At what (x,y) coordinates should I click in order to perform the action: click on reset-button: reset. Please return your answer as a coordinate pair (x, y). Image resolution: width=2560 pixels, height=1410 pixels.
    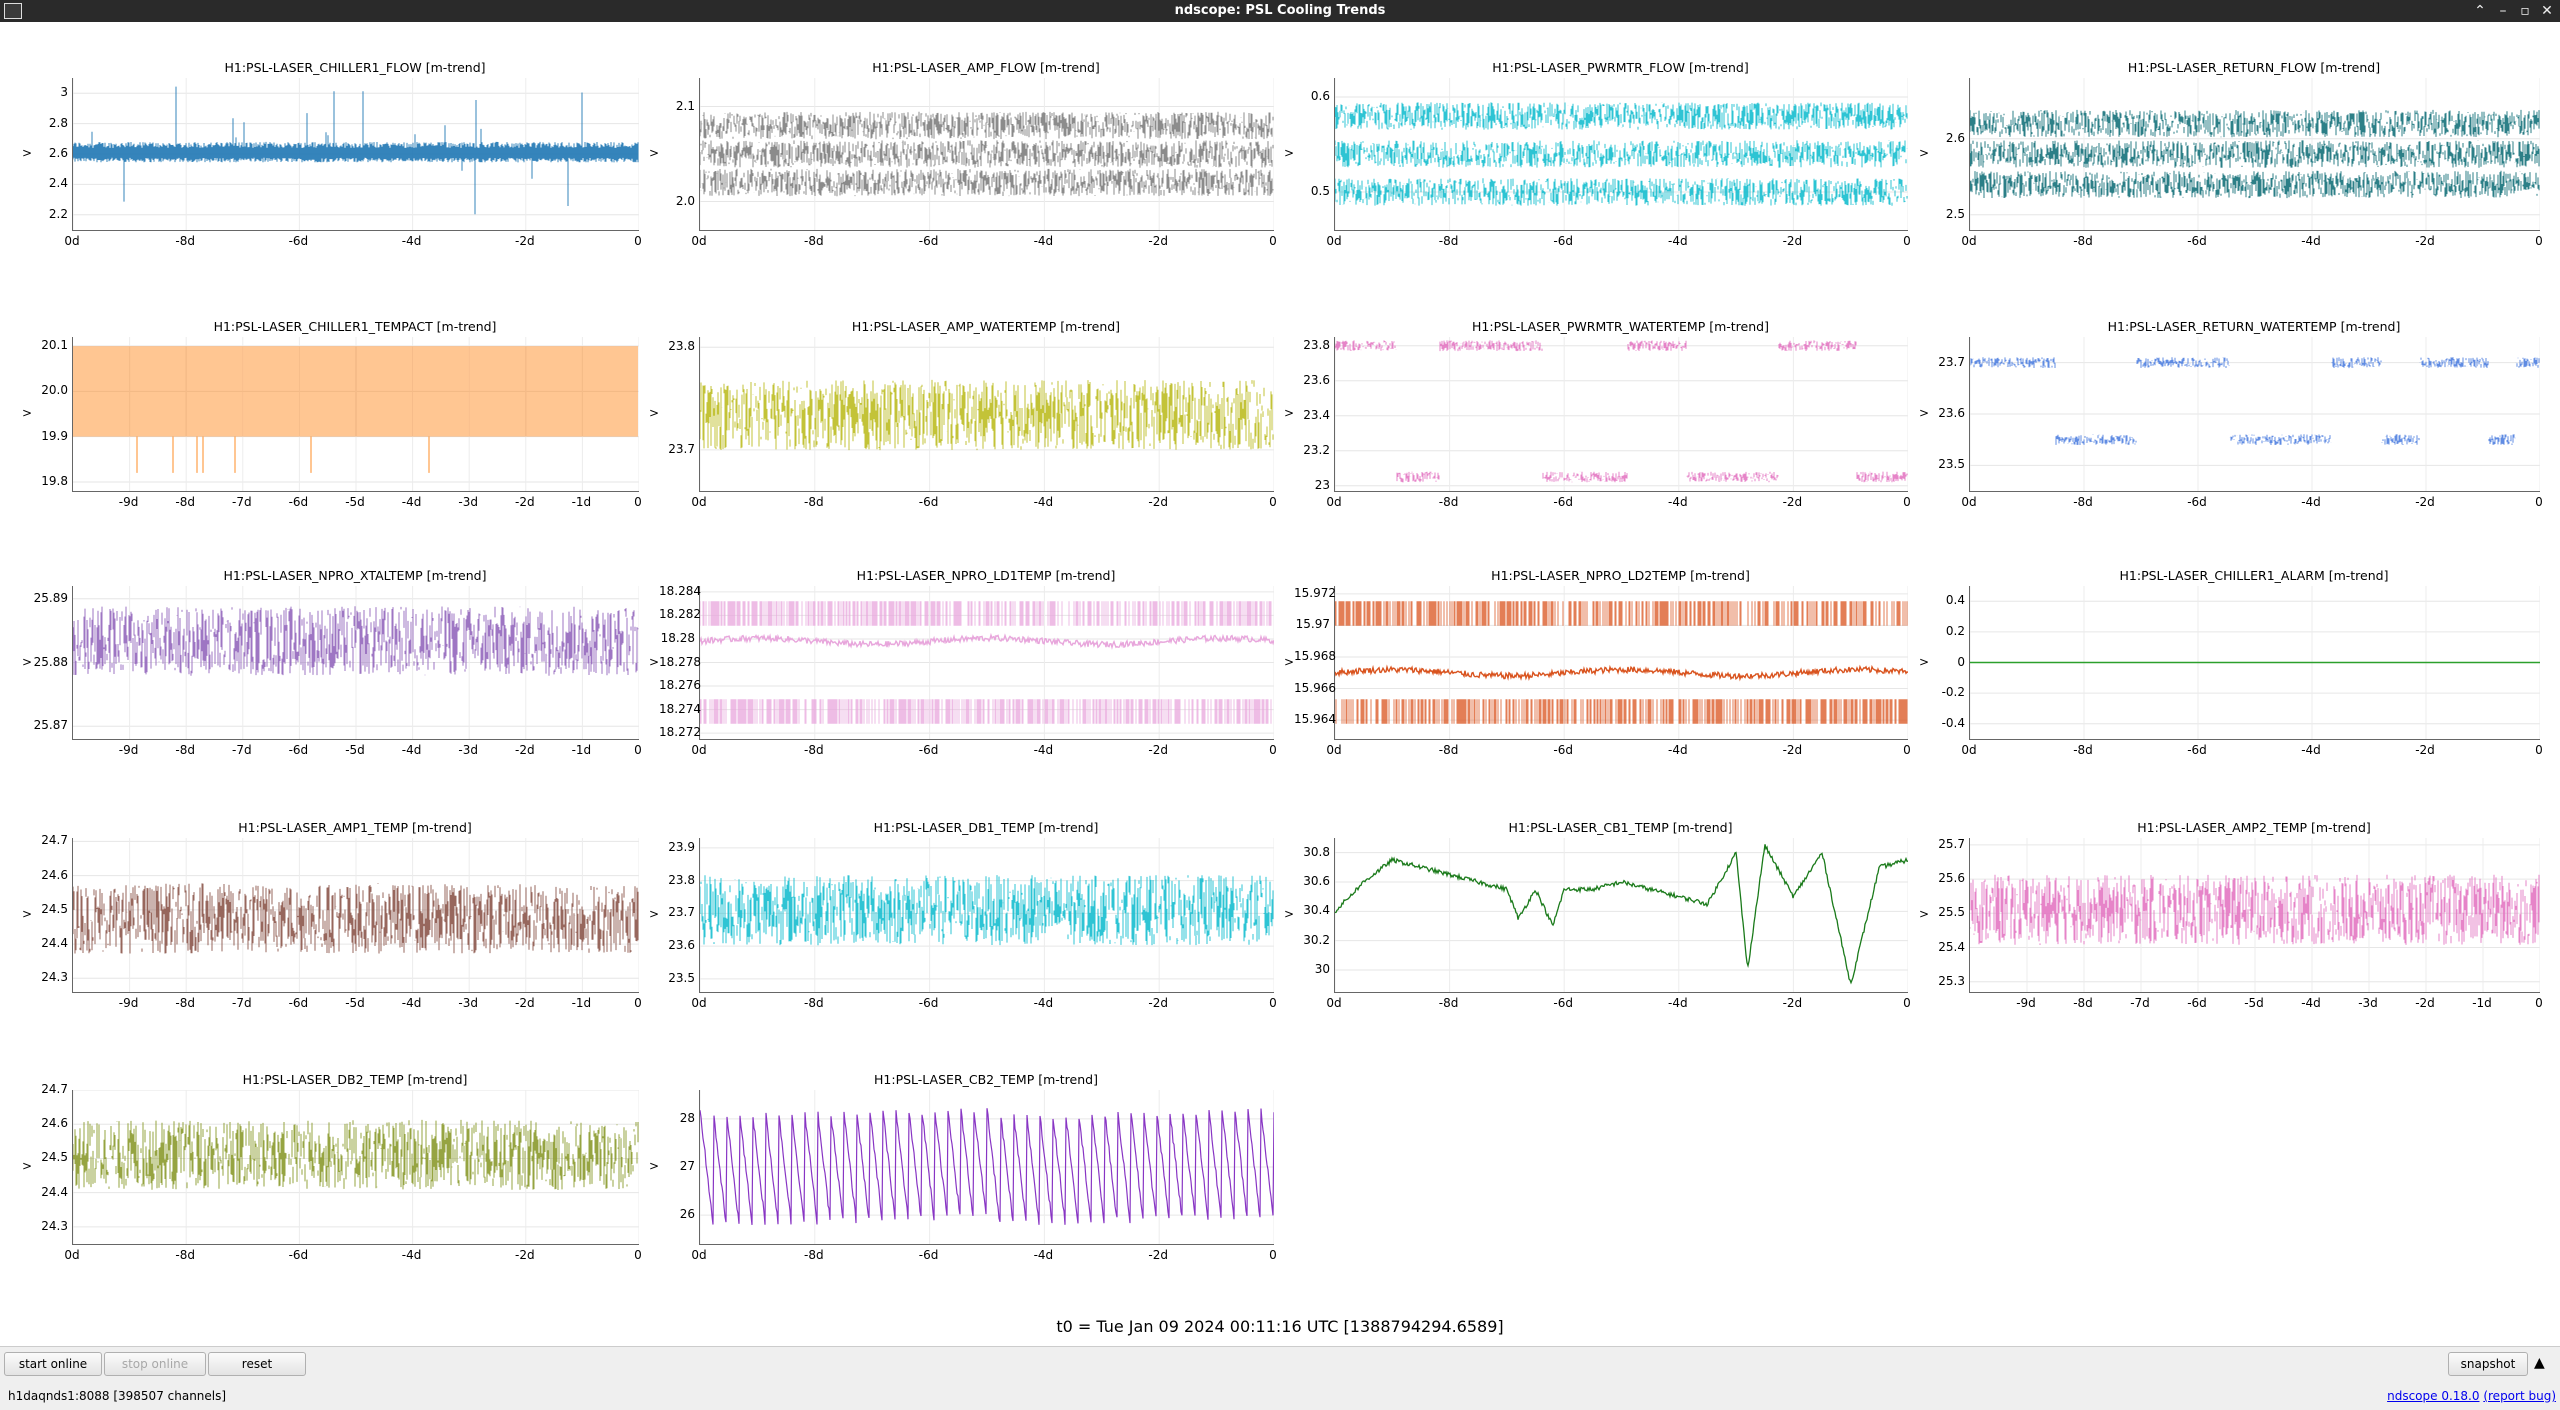
    Looking at the image, I should click on (257, 1364).